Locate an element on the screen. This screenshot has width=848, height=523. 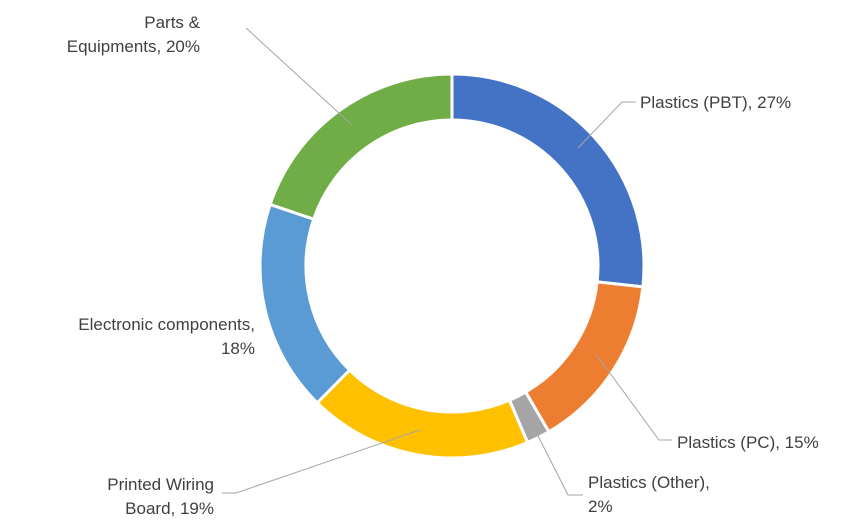
data-label-plastics-pc: Plastics (PC), 15% is located at coordinates (748, 442).